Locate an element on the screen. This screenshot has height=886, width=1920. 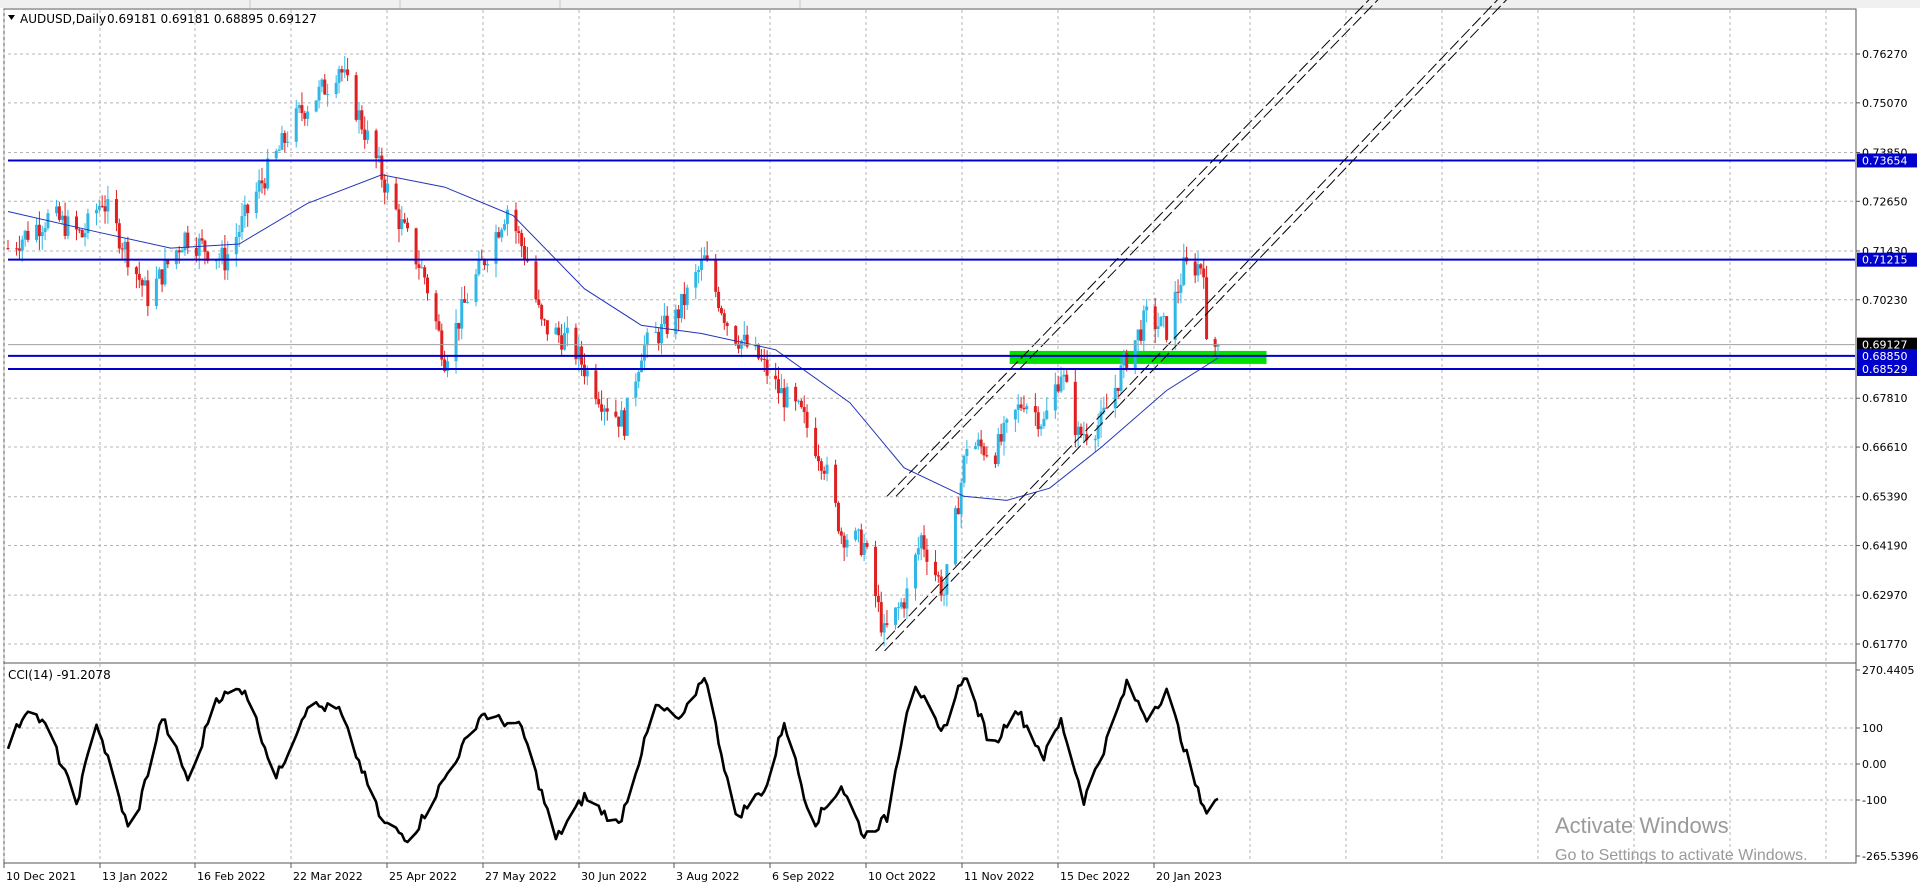
time-tick-label: 22 Mar 2022 is located at coordinates (328, 876).